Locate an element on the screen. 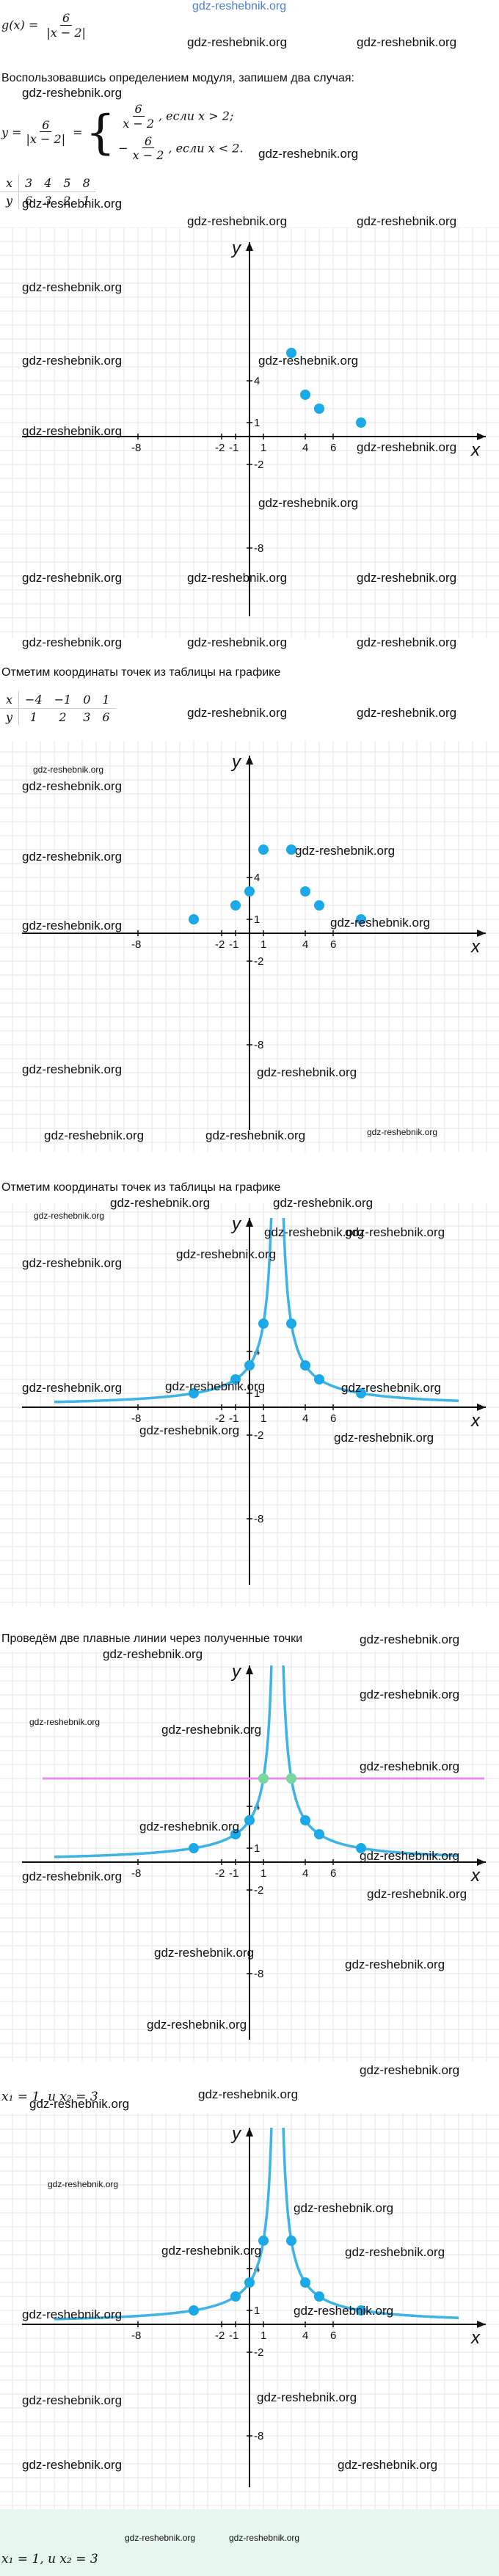 The image size is (499, 2576). x-axis-arrow is located at coordinates (481, 1862).